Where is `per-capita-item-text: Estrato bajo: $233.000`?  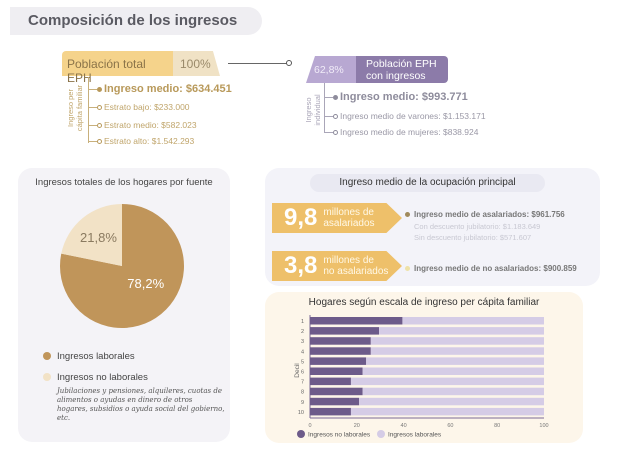
per-capita-item-text: Estrato bajo: $233.000 is located at coordinates (147, 107).